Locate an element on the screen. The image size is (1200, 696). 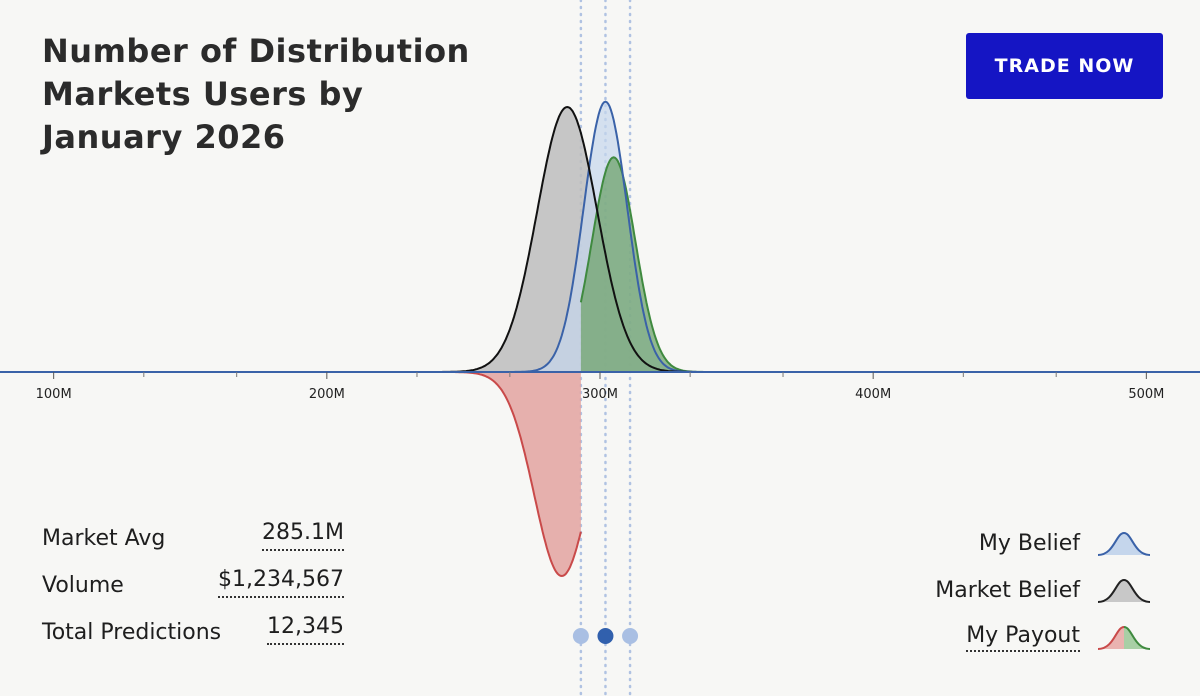
market-belief-line is located at coordinates (573, 239).